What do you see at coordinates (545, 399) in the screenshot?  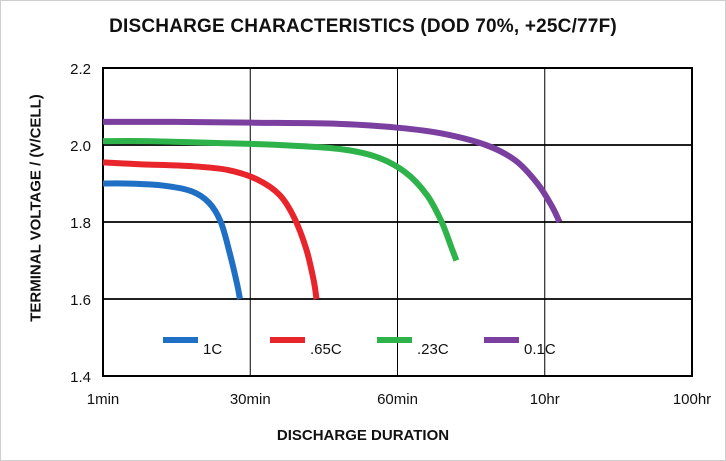 I see `x-tick-label: 10hr` at bounding box center [545, 399].